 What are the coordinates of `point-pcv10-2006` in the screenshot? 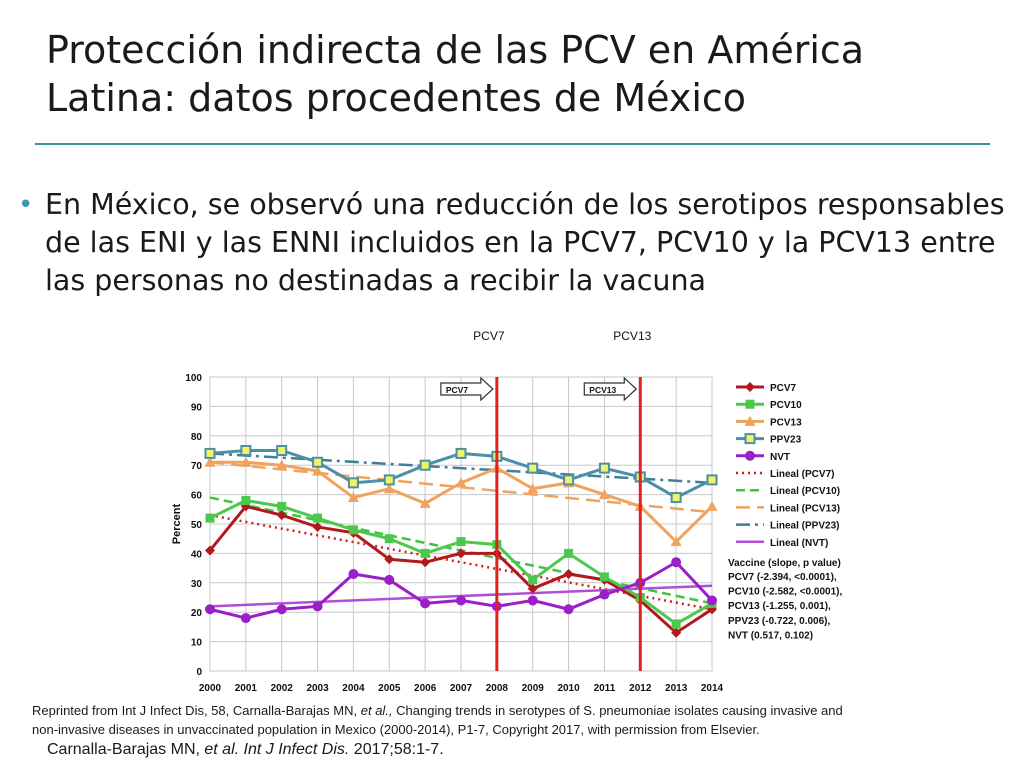 It's located at (425, 553).